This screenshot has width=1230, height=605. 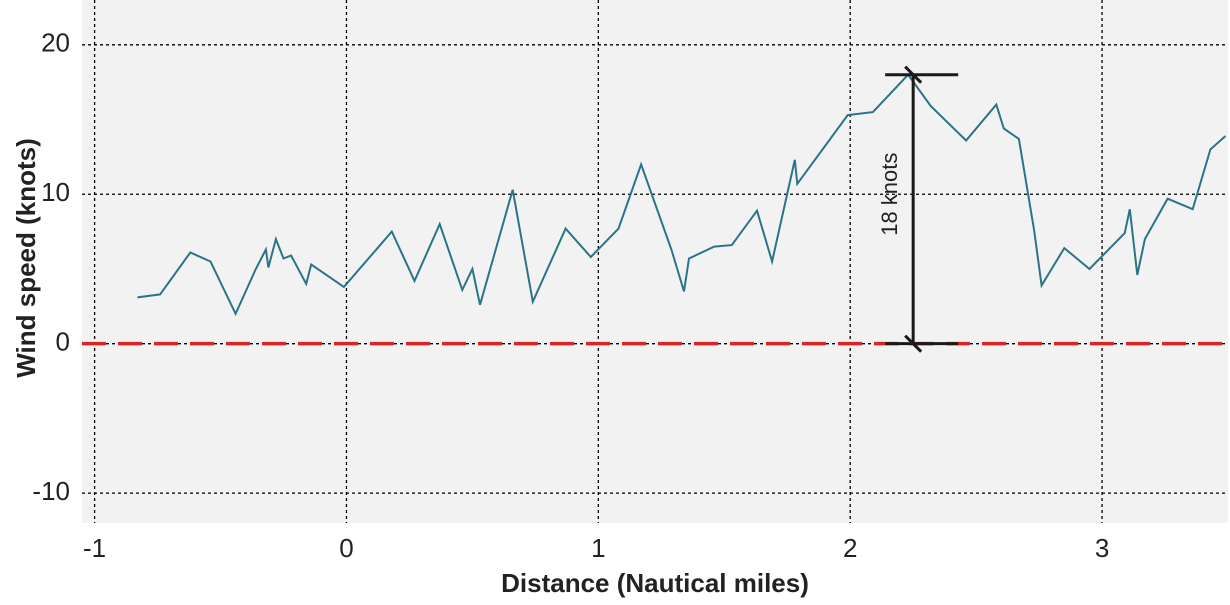 What do you see at coordinates (55, 43) in the screenshot?
I see `y-tick-label: 20` at bounding box center [55, 43].